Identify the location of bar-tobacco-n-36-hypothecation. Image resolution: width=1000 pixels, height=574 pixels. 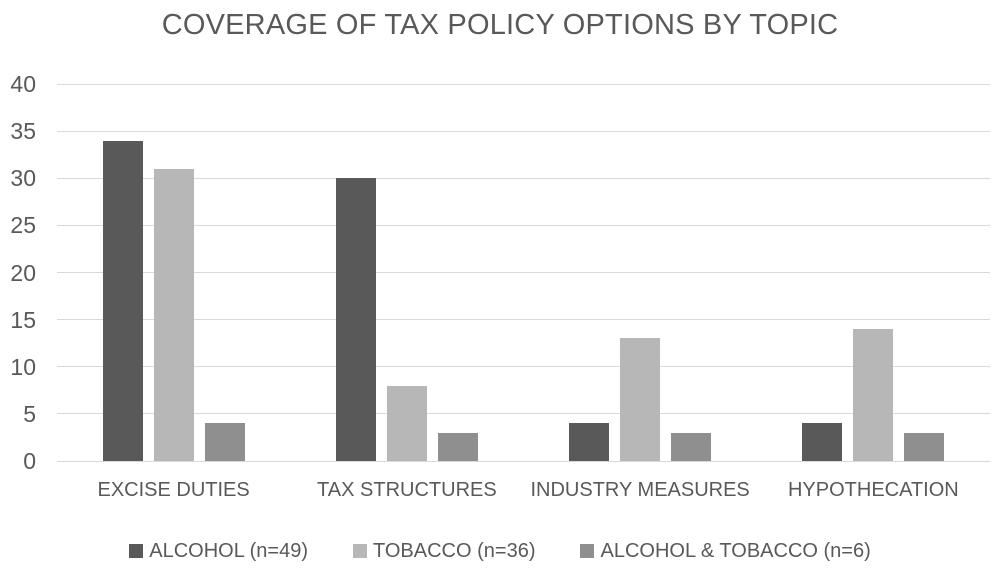
(873, 395).